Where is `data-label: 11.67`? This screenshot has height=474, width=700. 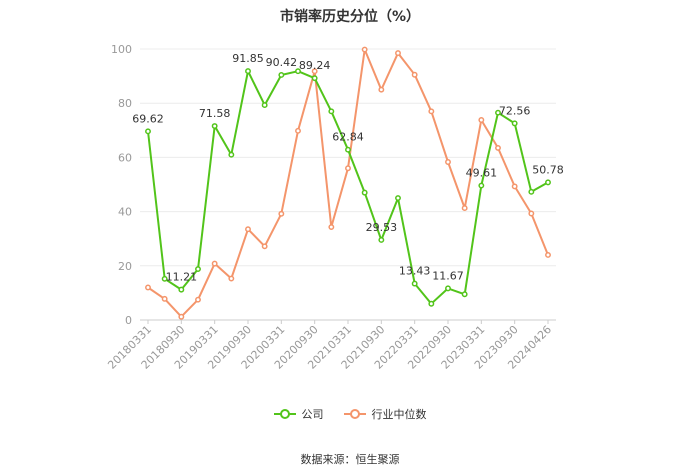 data-label: 11.67 is located at coordinates (448, 275).